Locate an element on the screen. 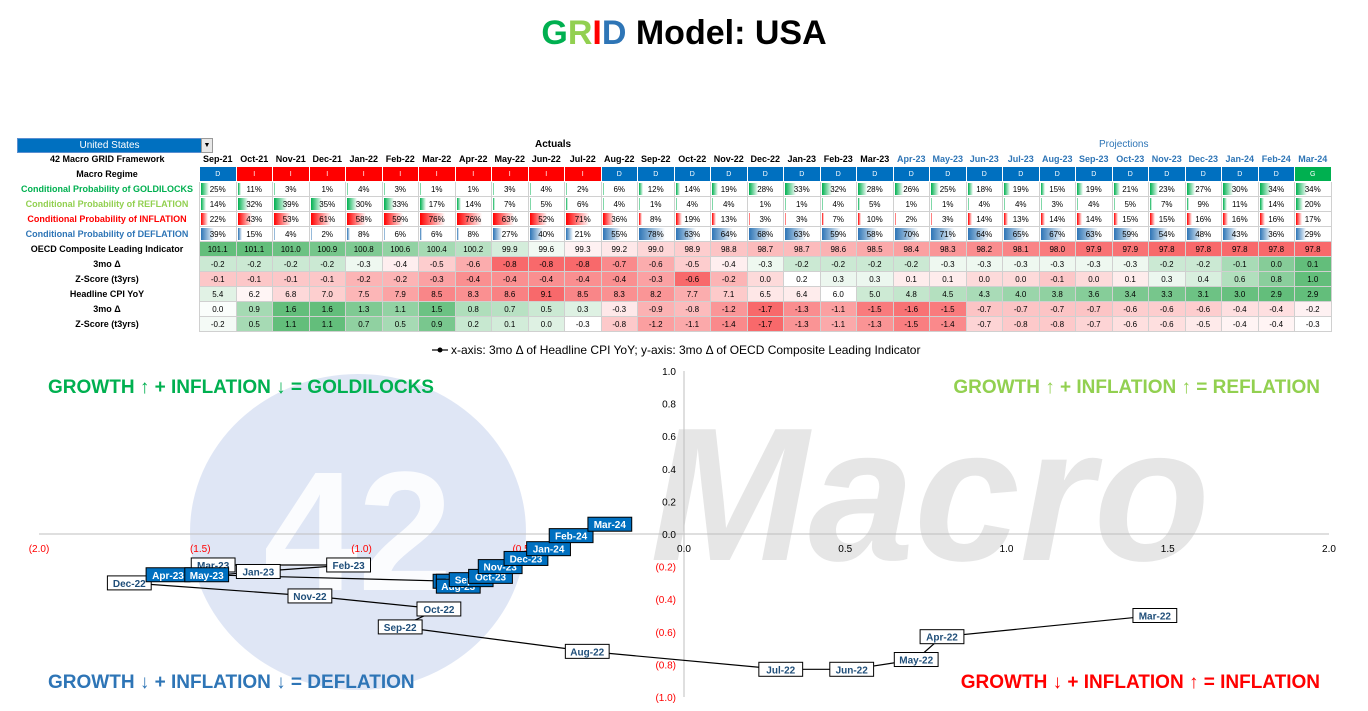 The image size is (1368, 711). probability-value: 23% is located at coordinates (1166, 189).